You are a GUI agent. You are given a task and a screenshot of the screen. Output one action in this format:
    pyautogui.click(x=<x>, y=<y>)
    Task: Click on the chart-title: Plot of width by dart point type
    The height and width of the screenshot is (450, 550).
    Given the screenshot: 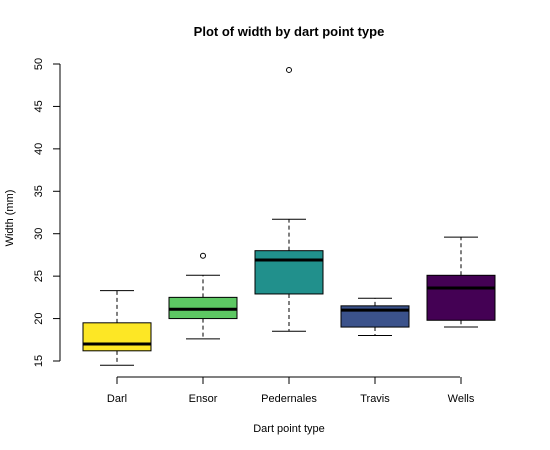 What is the action you would take?
    pyautogui.click(x=289, y=31)
    